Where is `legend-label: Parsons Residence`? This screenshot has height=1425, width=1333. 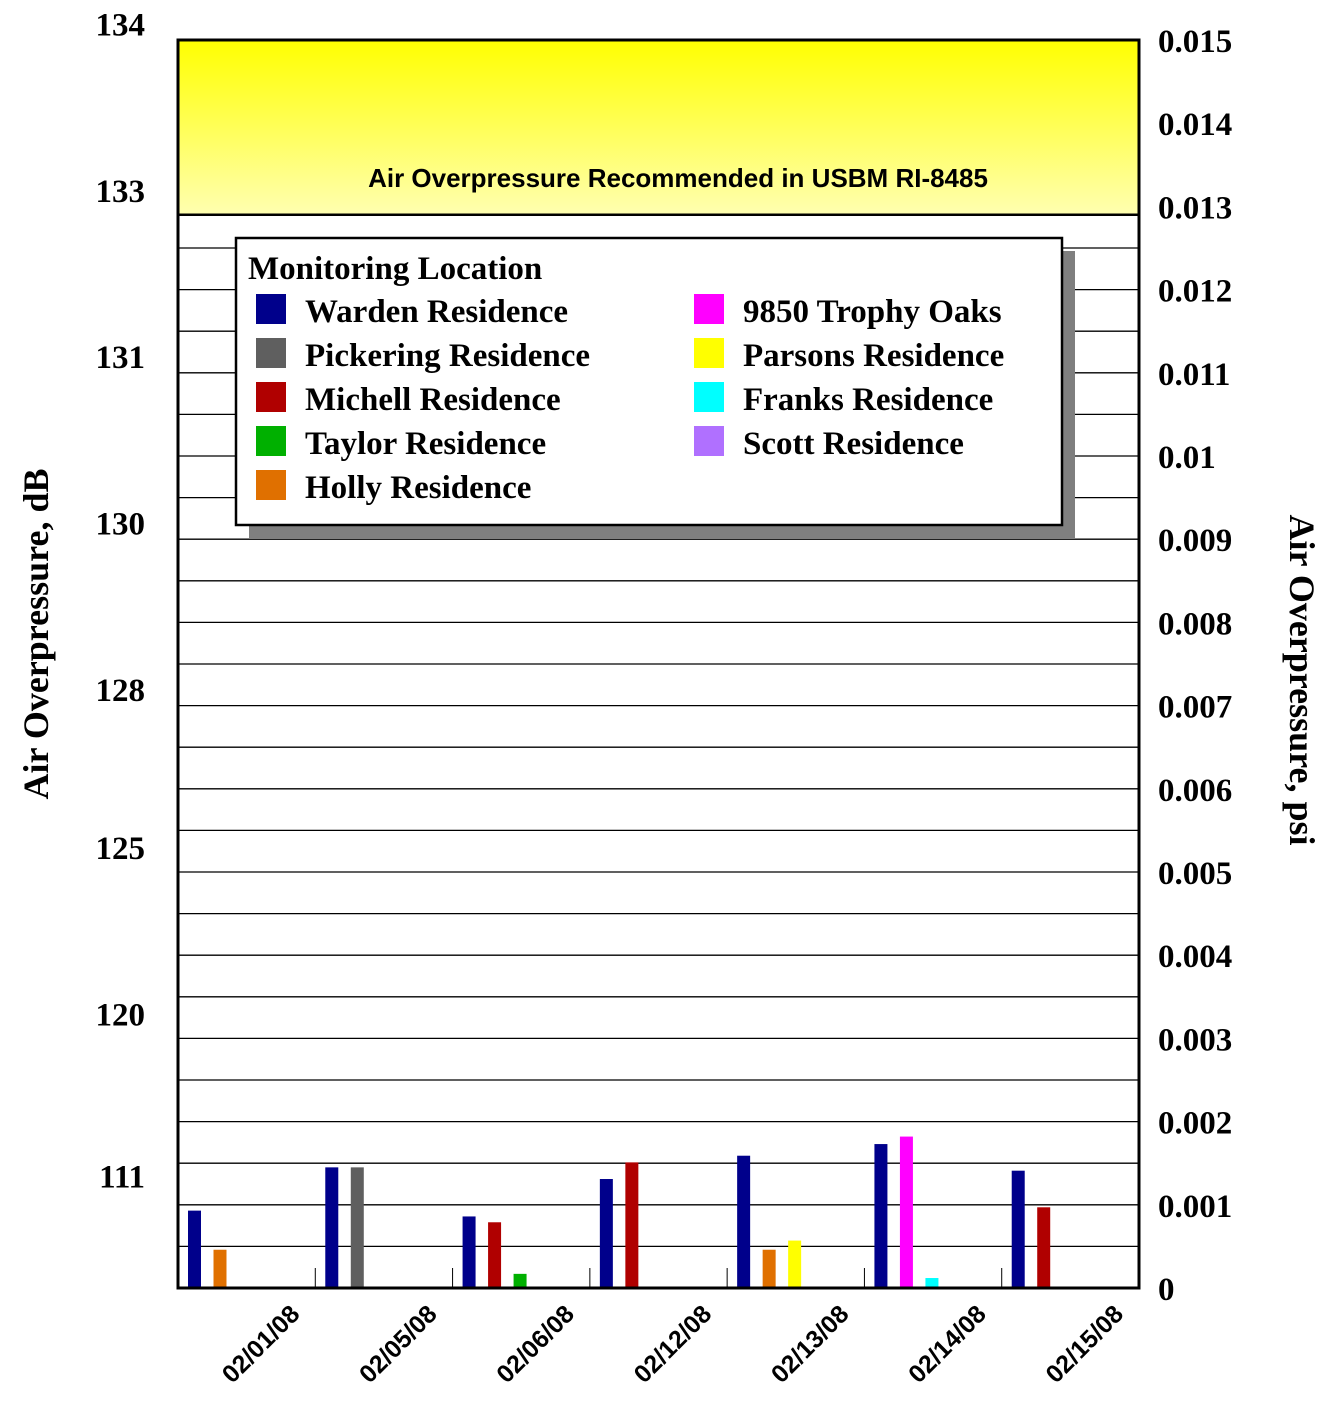
legend-label: Parsons Residence is located at coordinates (873, 356).